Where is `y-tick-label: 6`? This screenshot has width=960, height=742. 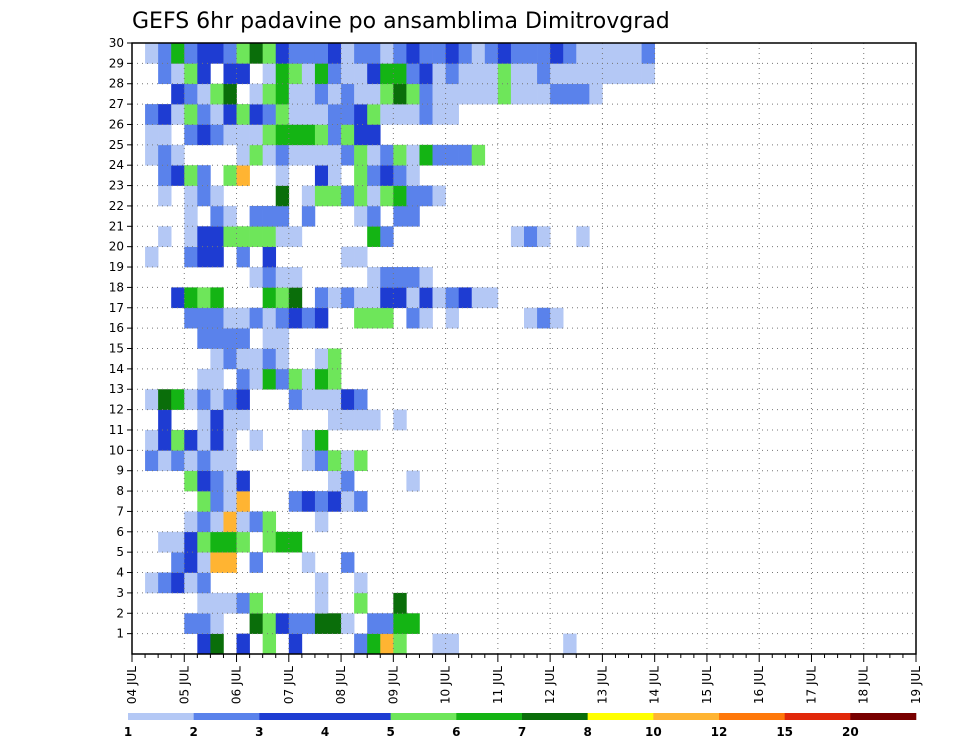 y-tick-label: 6 is located at coordinates (120, 532).